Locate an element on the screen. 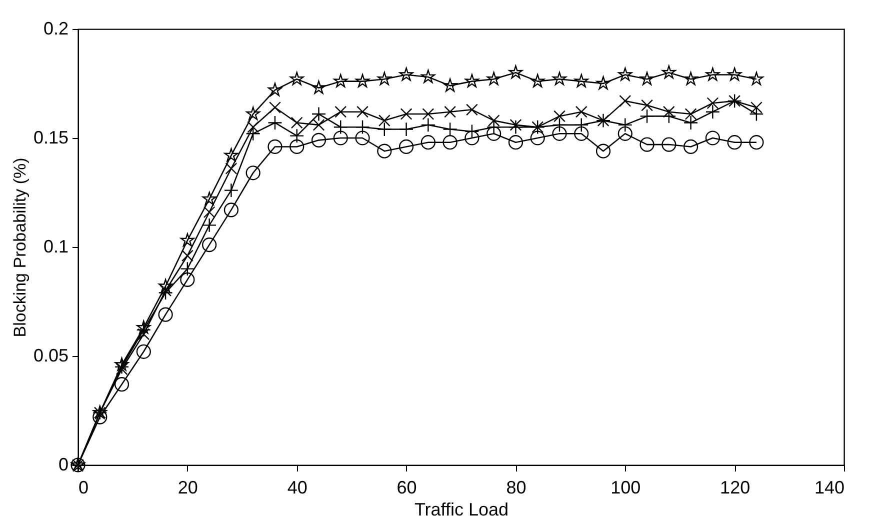 This screenshot has height=527, width=885. y-tick-label: 0 is located at coordinates (63, 464).